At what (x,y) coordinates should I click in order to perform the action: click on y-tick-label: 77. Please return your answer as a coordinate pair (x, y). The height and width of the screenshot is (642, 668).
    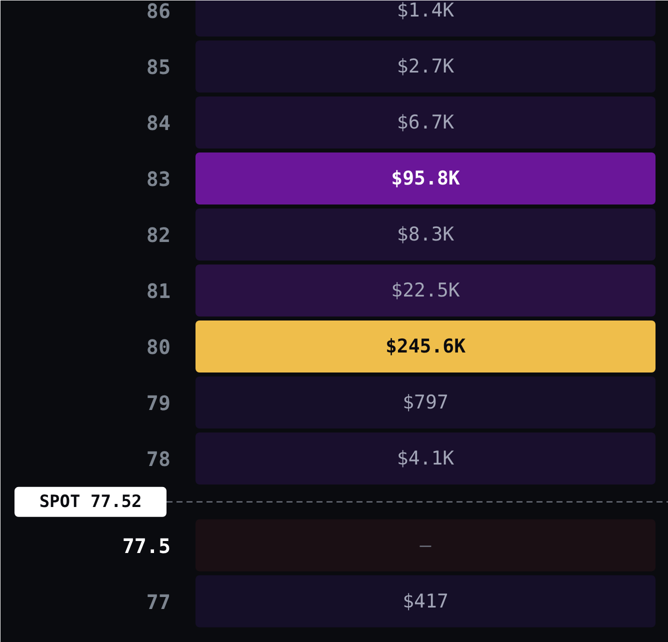
    Looking at the image, I should click on (158, 602).